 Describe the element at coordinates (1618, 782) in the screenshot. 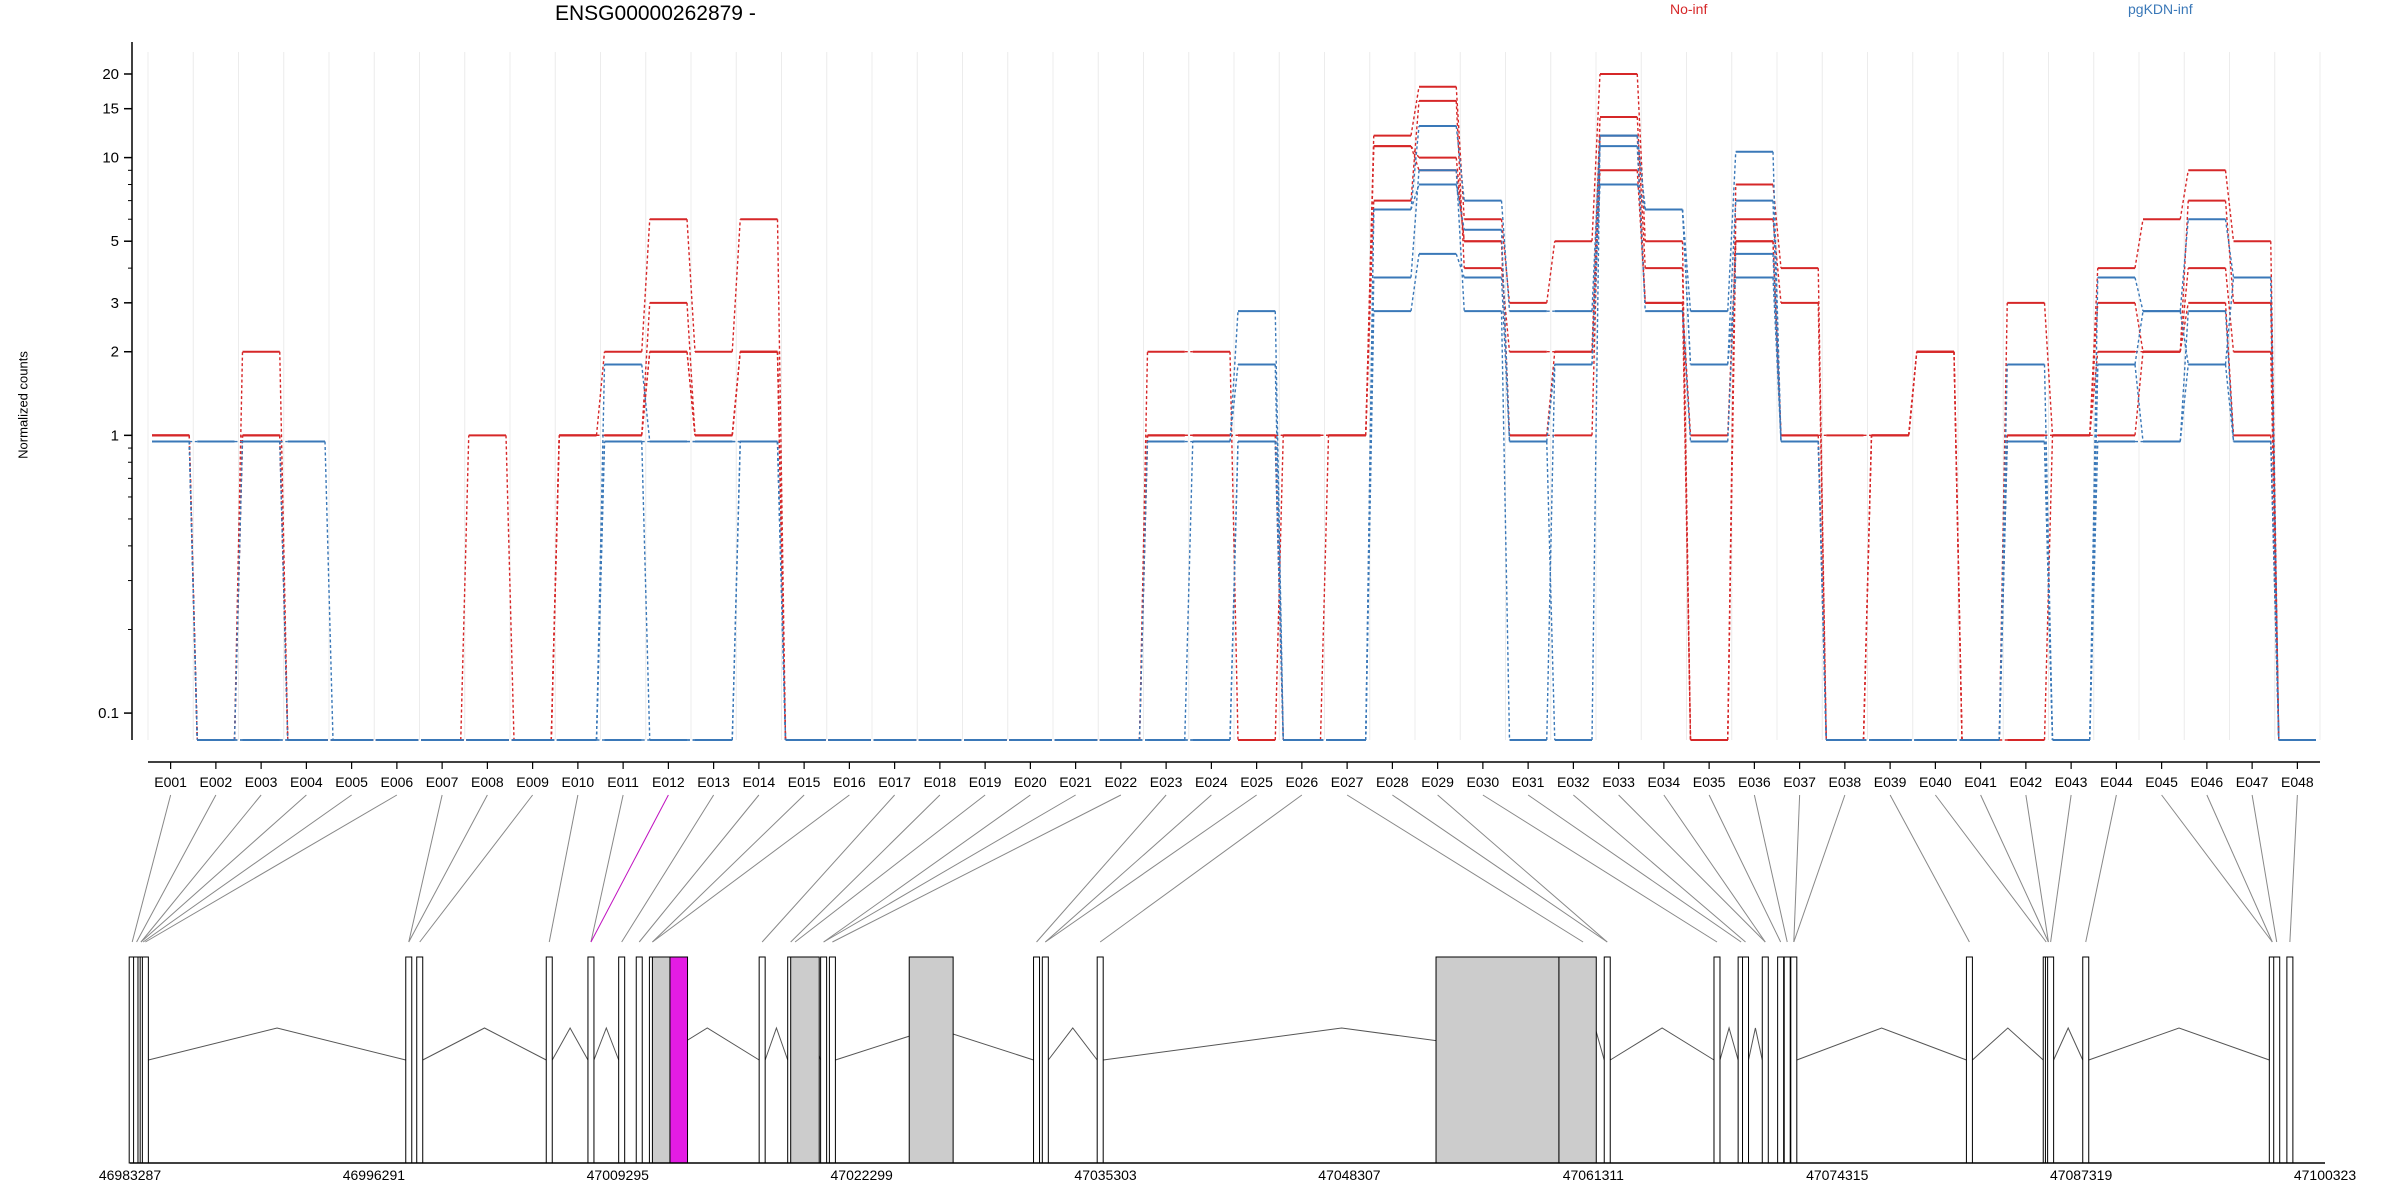

I see `x-tick-label: E033` at that location.